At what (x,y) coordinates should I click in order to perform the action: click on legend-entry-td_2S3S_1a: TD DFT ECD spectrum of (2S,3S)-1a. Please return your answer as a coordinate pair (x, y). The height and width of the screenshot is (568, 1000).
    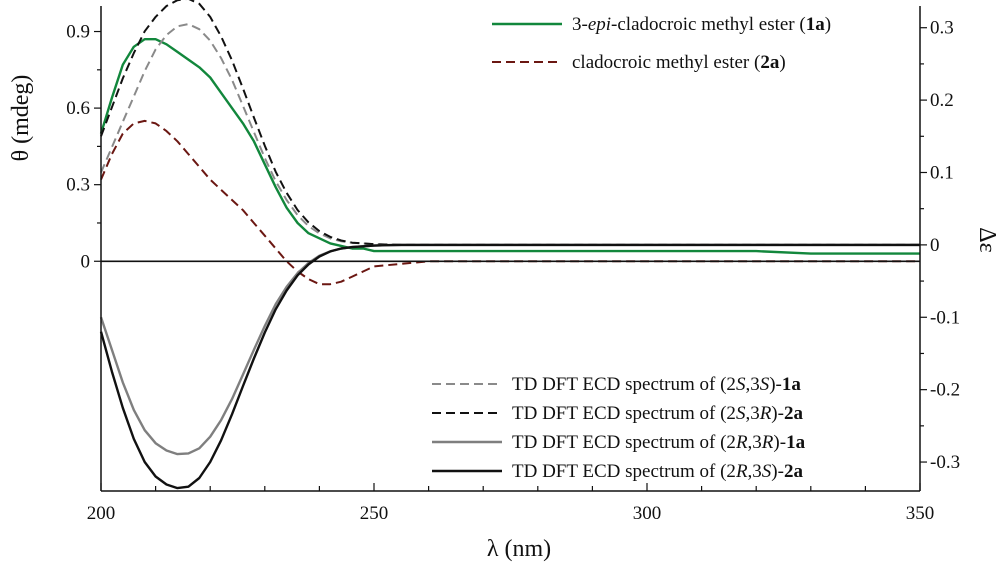
    Looking at the image, I should click on (616, 384).